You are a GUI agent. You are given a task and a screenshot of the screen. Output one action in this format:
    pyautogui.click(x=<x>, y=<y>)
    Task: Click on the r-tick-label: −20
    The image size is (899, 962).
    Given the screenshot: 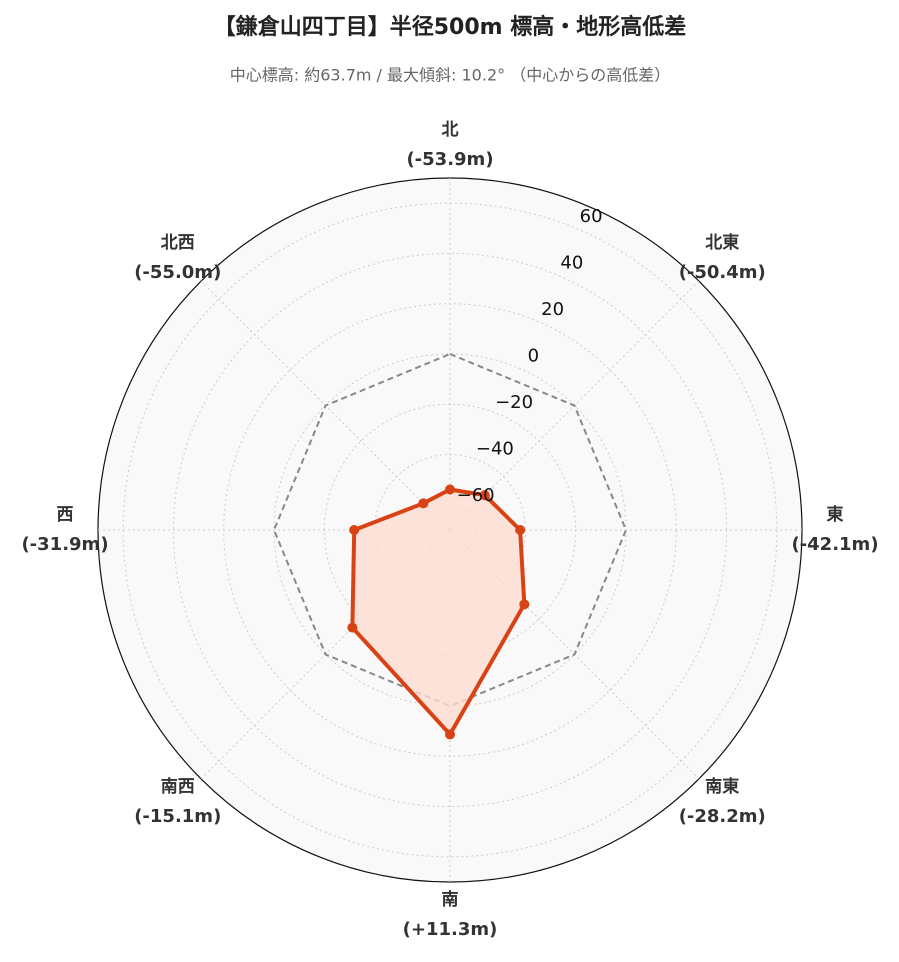 What is the action you would take?
    pyautogui.click(x=514, y=402)
    